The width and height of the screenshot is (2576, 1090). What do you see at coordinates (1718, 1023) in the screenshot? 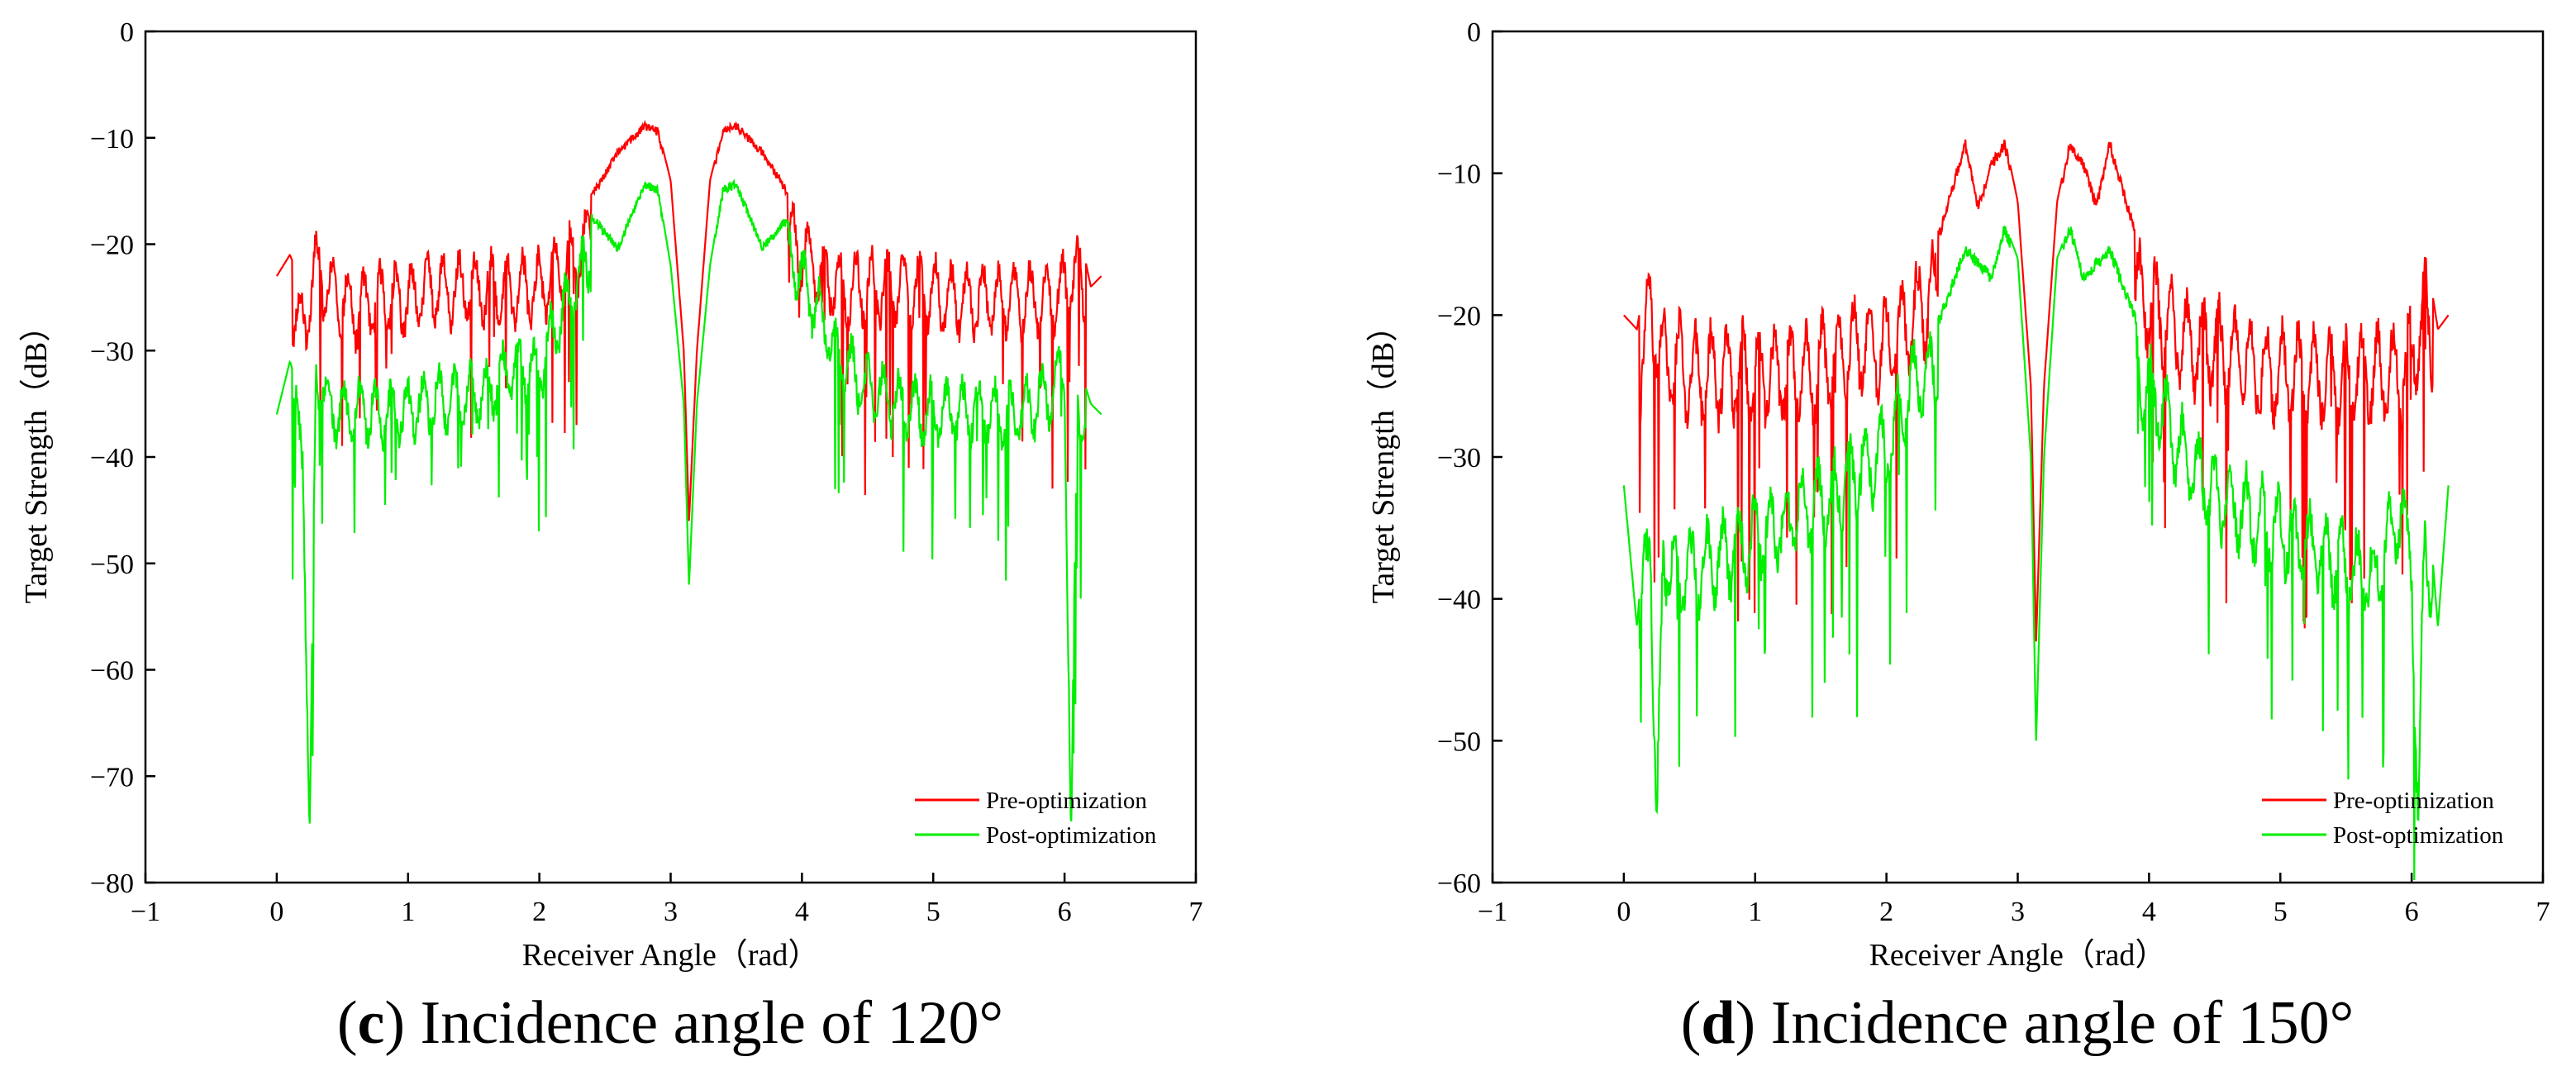
I see `caption-letter: d` at bounding box center [1718, 1023].